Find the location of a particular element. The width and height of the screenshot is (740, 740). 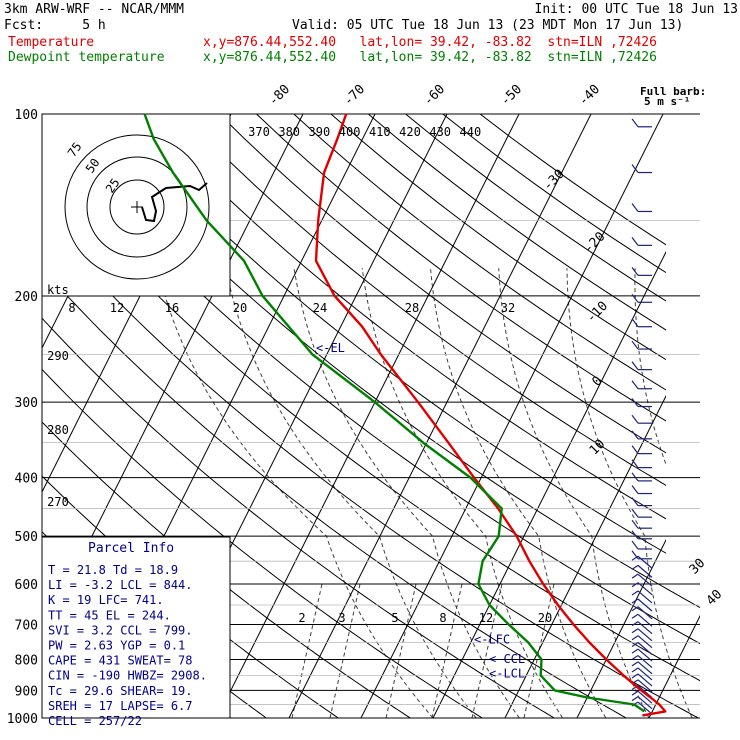

mixing-ratio-label: 5 is located at coordinates (394, 618).